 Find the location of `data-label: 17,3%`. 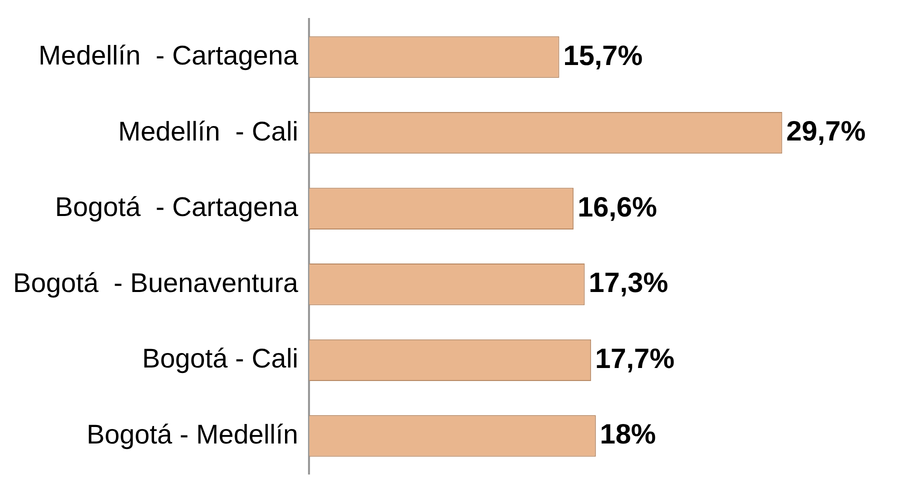

data-label: 17,3% is located at coordinates (628, 282).